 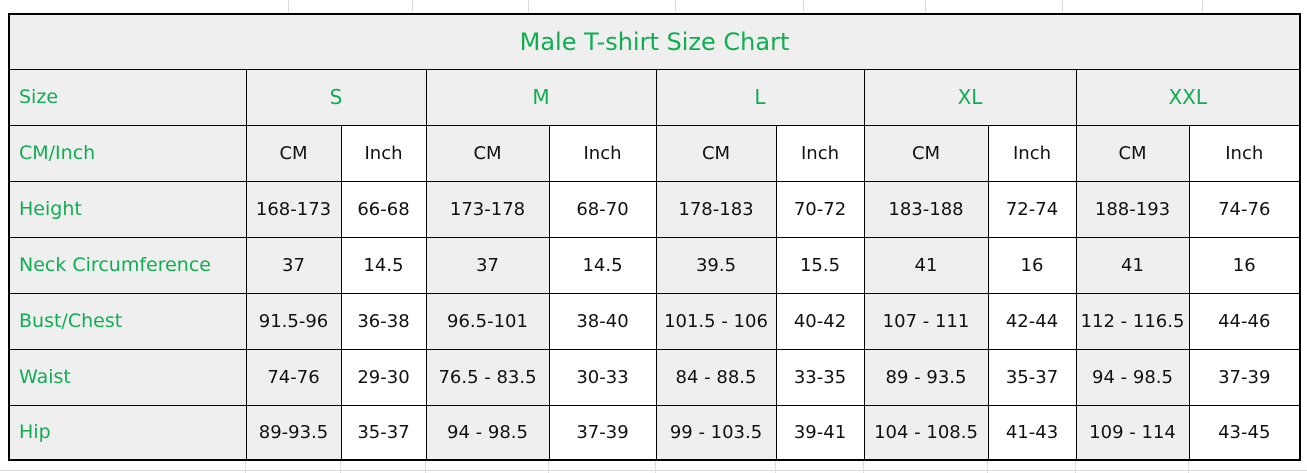 I want to click on size-header-row: Size S M L XL XXL, so click(x=654, y=97).